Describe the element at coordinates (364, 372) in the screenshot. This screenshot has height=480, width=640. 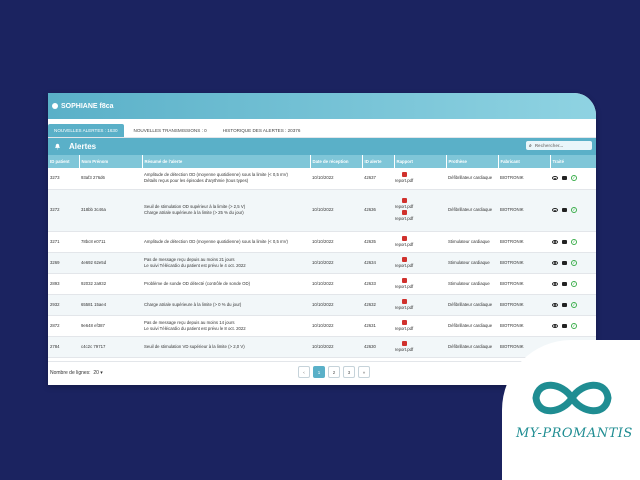
I see `next-page-button: »` at that location.